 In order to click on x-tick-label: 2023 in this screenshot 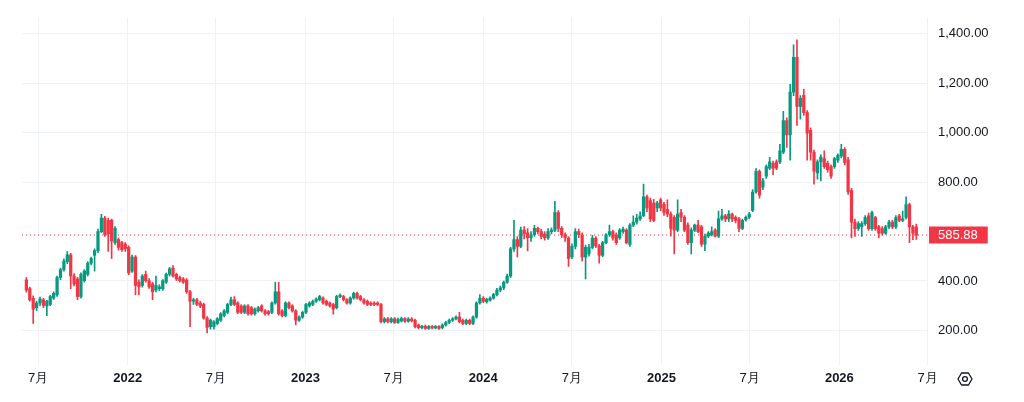, I will do `click(305, 378)`.